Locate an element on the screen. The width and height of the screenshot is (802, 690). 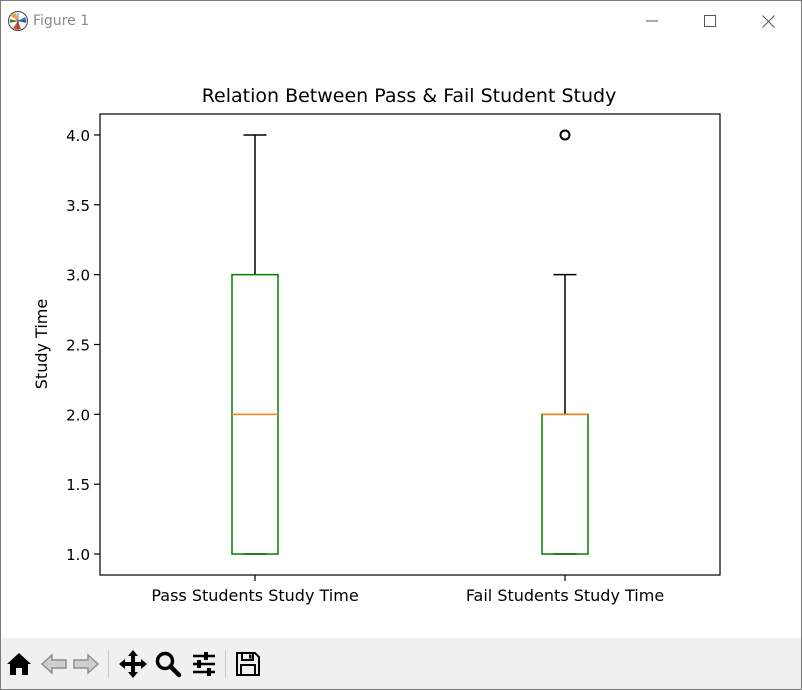
home-icon is located at coordinates (19, 664).